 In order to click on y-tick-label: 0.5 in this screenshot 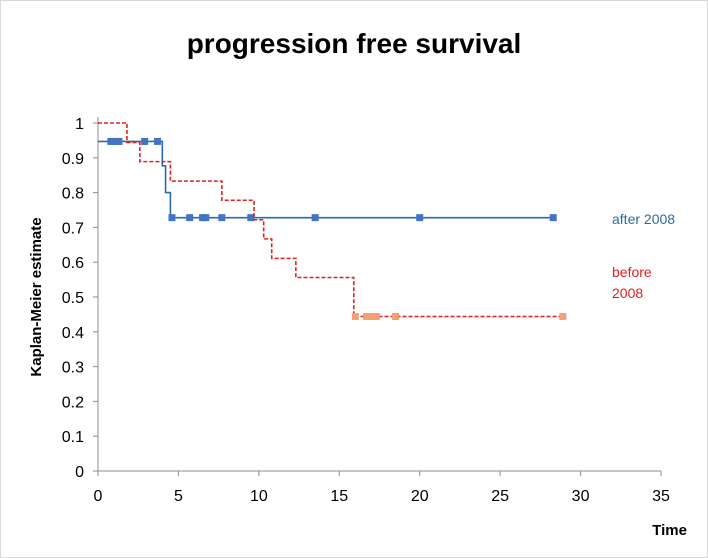, I will do `click(73, 298)`.